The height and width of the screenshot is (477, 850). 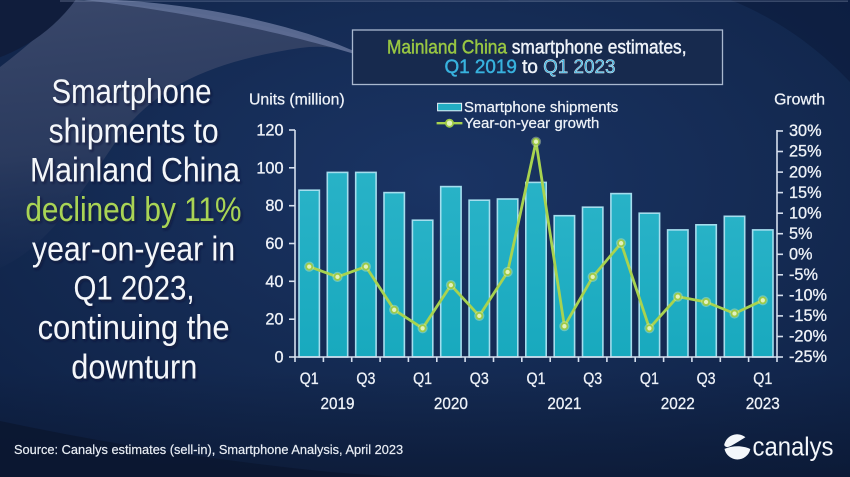 What do you see at coordinates (801, 255) in the screenshot?
I see `svg-text: 0%` at bounding box center [801, 255].